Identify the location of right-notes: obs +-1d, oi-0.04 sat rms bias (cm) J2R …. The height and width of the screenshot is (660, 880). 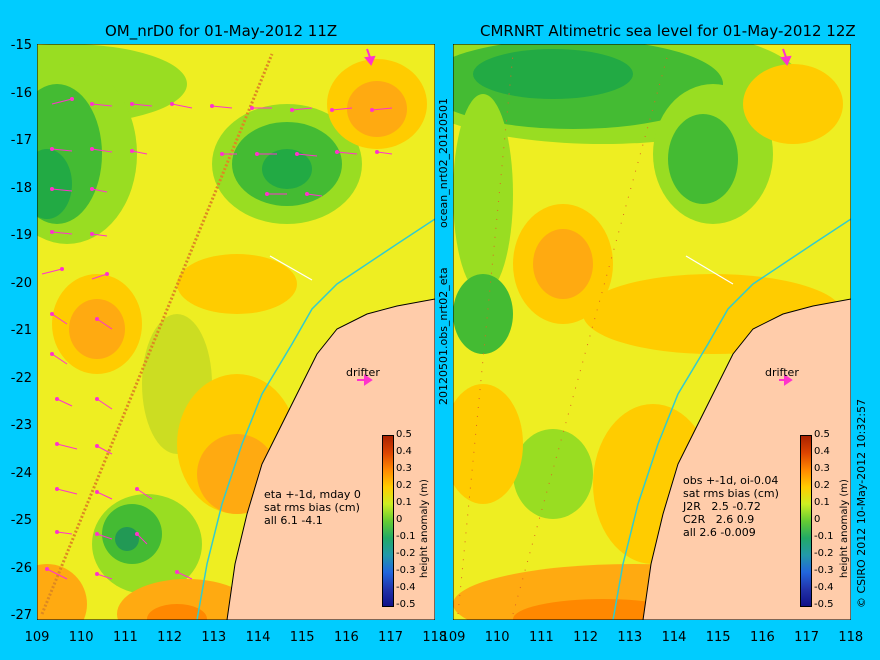
(731, 506).